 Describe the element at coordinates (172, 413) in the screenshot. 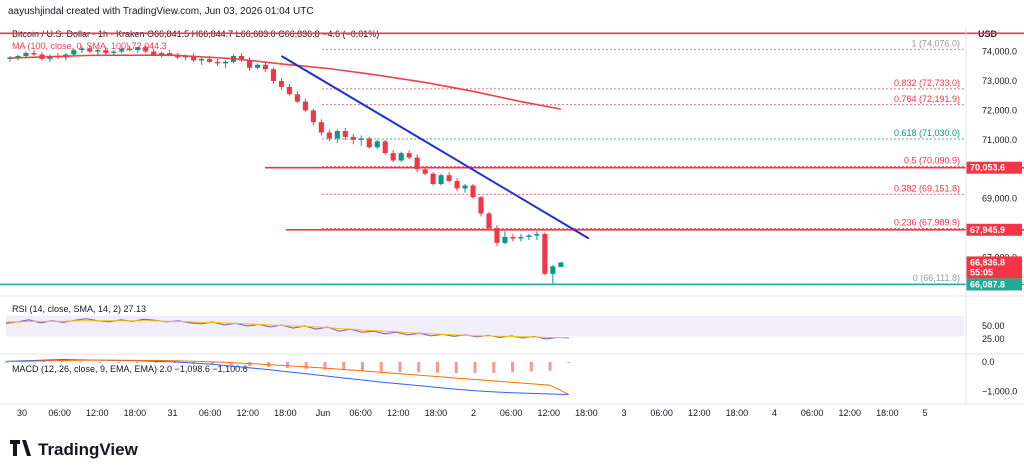

I see `time-axis-tick: 31` at that location.